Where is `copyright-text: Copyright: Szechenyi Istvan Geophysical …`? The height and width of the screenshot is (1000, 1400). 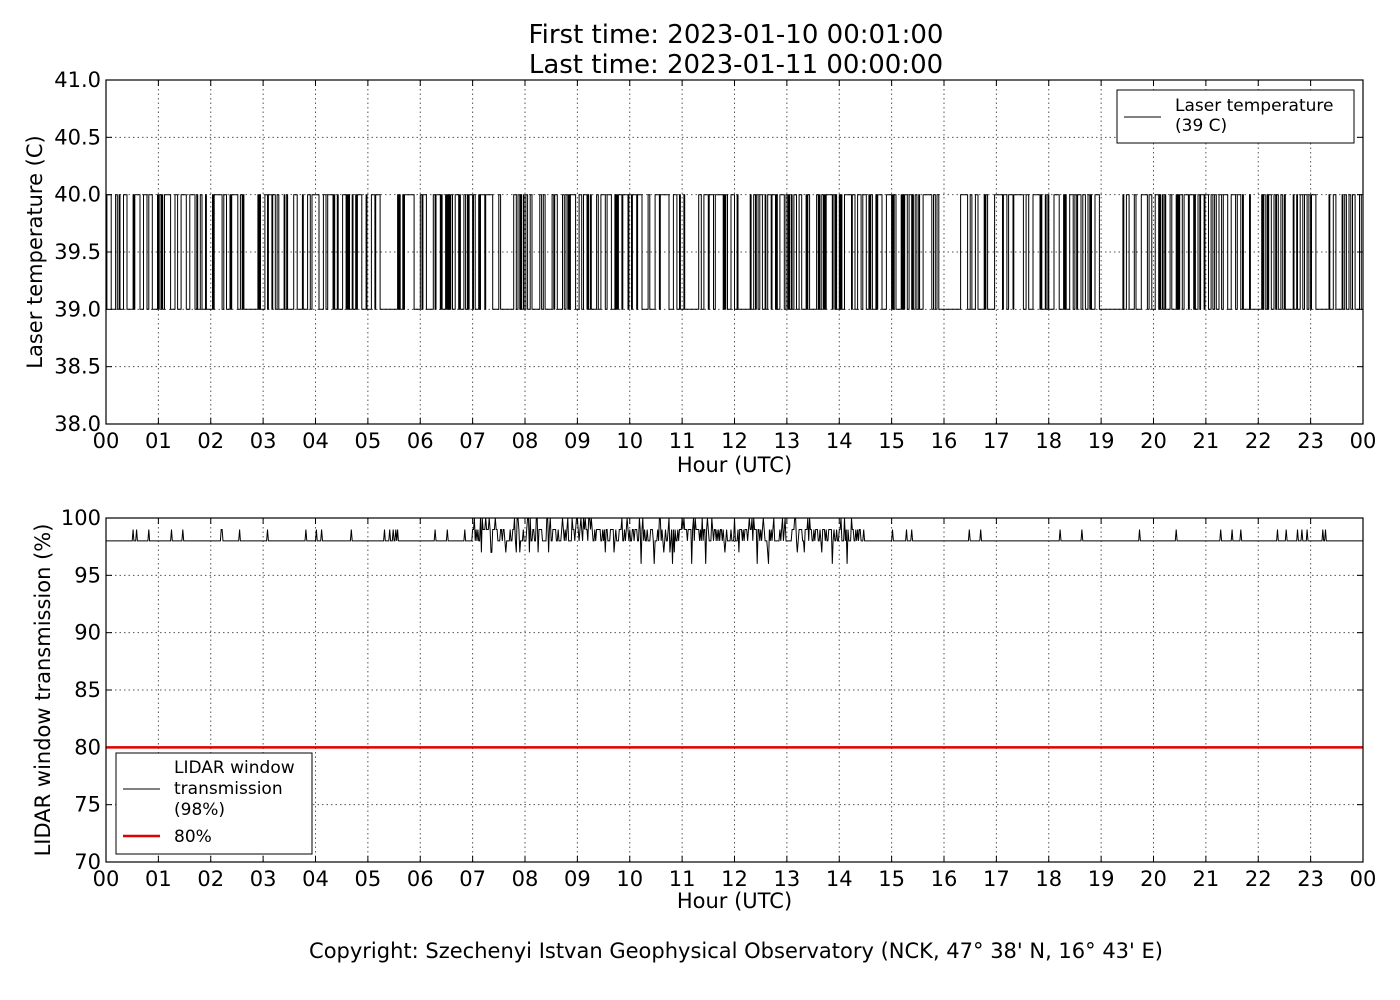 copyright-text: Copyright: Szechenyi Istvan Geophysical … is located at coordinates (736, 951).